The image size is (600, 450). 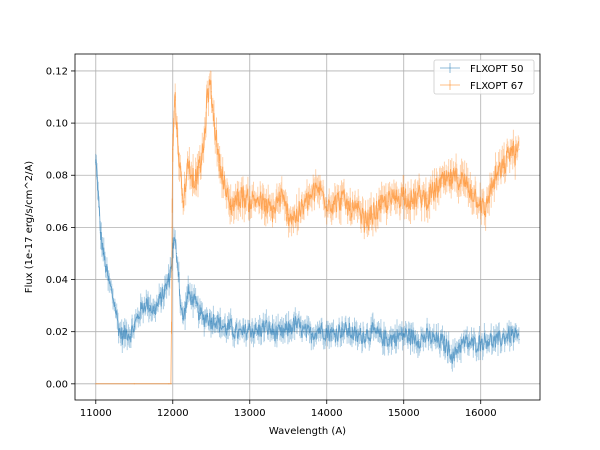 What do you see at coordinates (29, 227) in the screenshot?
I see `y-axis-label: Flux (1e-17 erg/s/cm^2/A)` at bounding box center [29, 227].